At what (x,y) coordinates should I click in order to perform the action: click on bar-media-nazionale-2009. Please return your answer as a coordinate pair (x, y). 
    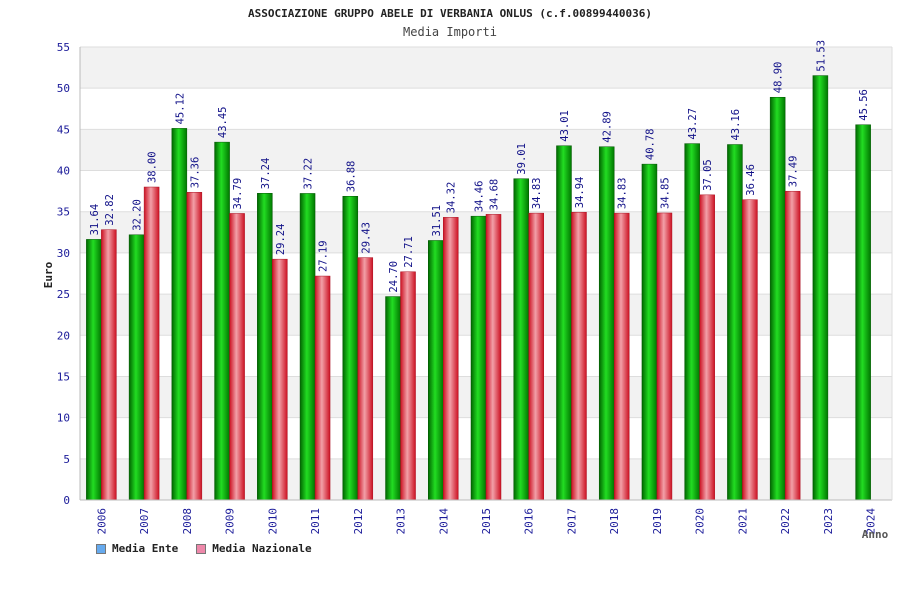
    Looking at the image, I should click on (237, 357).